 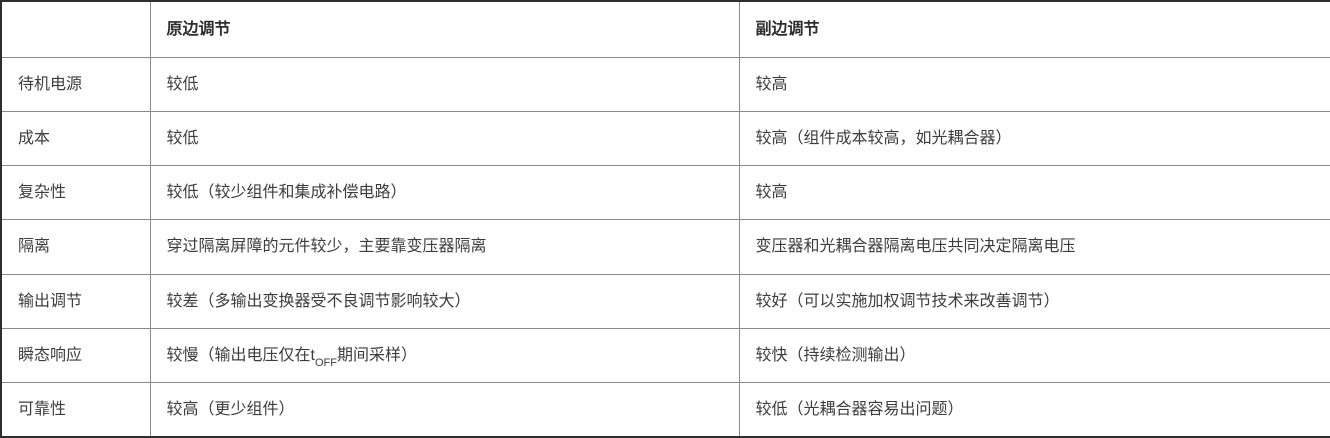 What do you see at coordinates (325, 362) in the screenshot?
I see `toff-subscript: OFF` at bounding box center [325, 362].